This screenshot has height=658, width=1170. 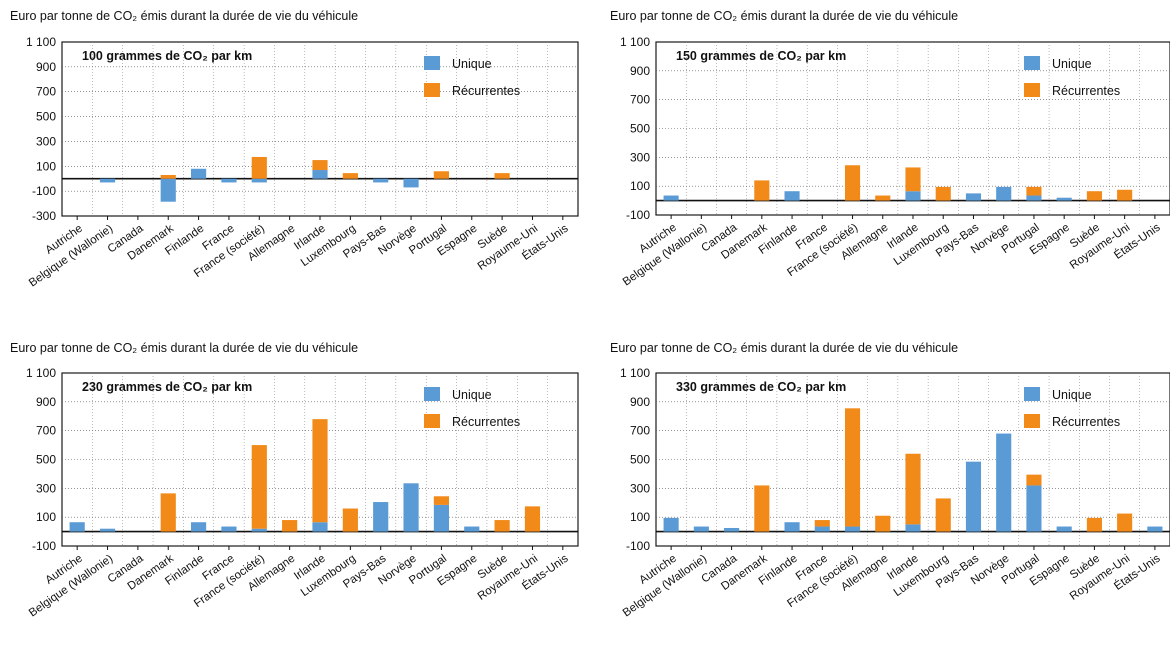 What do you see at coordinates (761, 56) in the screenshot?
I see `panel-title: 150 grammes de CO₂ par km` at bounding box center [761, 56].